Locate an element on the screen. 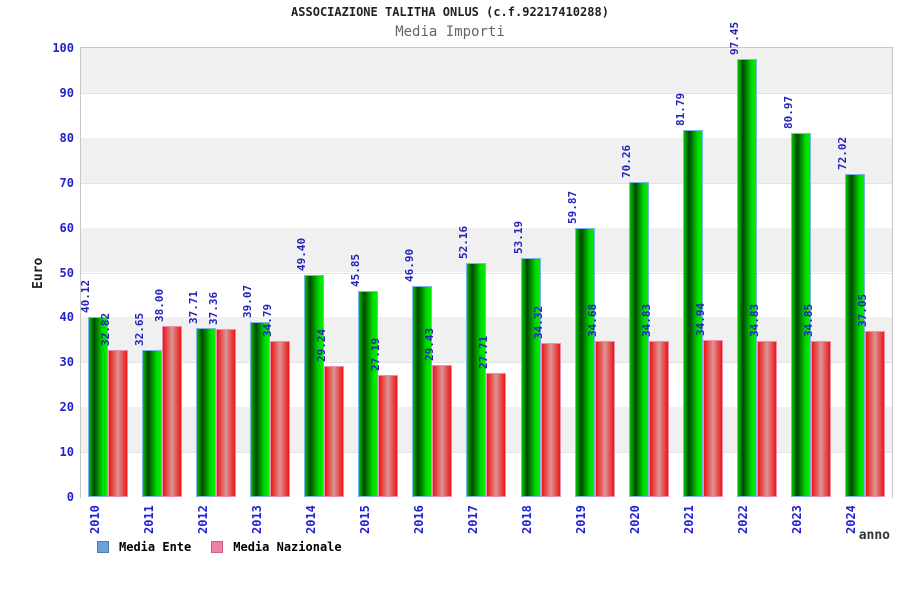 The image size is (900, 600). bar-value-label: 34.85 is located at coordinates (808, 320).